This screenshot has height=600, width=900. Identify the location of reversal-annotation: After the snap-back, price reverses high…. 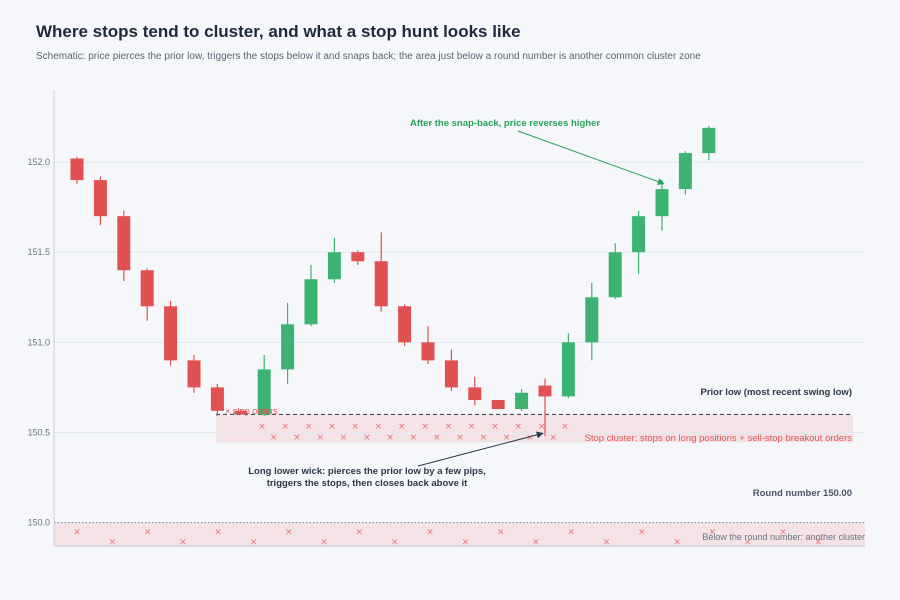
(505, 123).